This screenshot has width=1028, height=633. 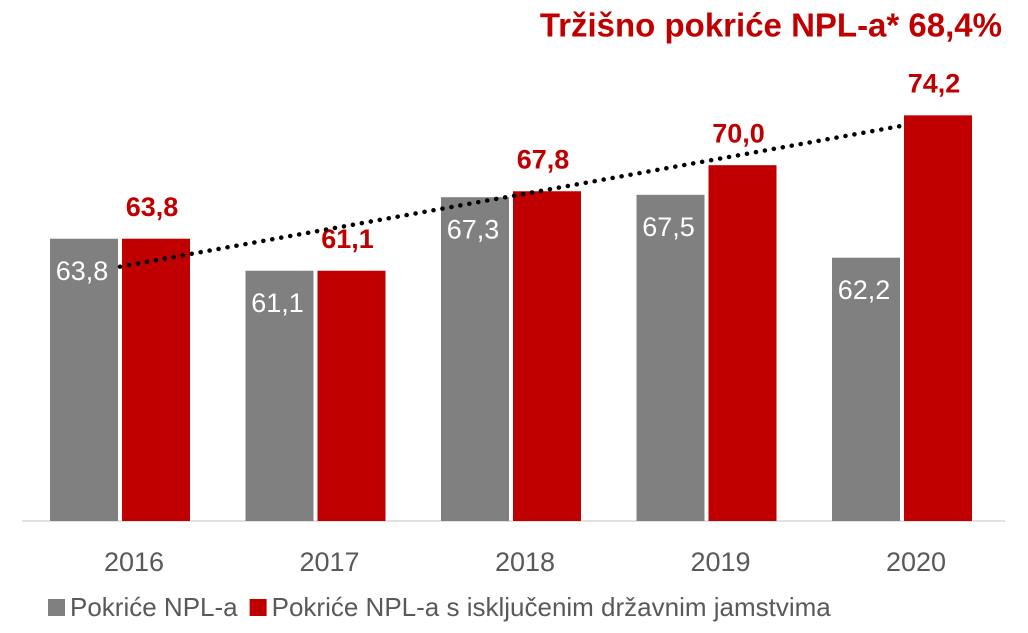 What do you see at coordinates (934, 83) in the screenshot?
I see `data-label: 74,2` at bounding box center [934, 83].